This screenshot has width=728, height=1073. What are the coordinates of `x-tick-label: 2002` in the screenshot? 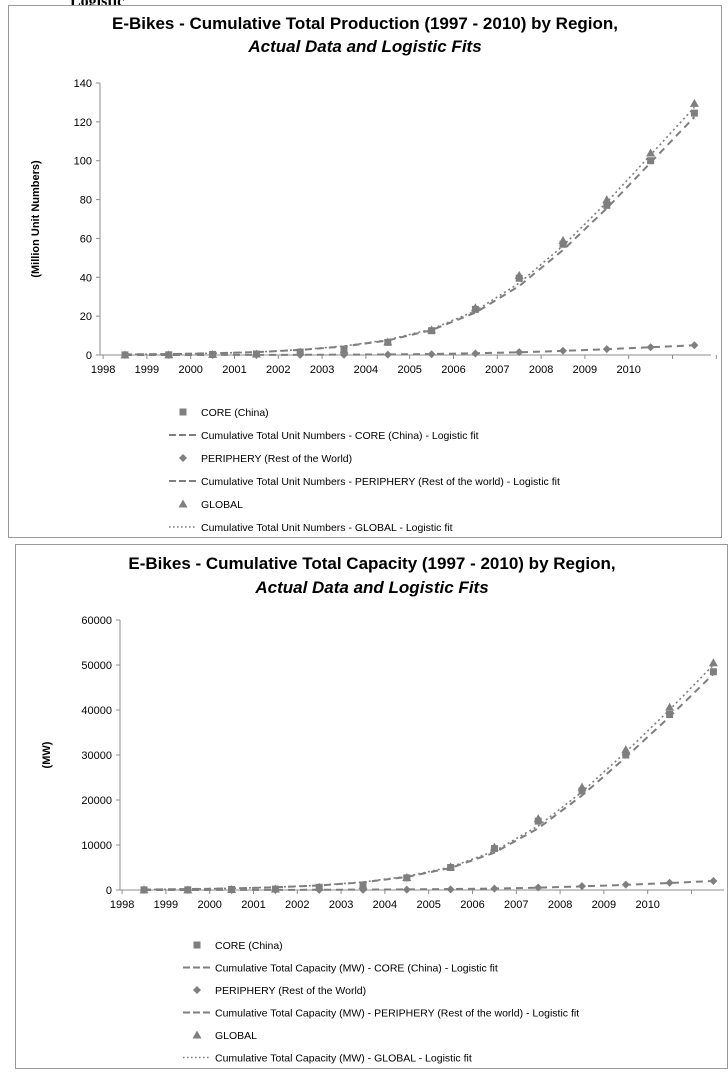 It's located at (278, 370).